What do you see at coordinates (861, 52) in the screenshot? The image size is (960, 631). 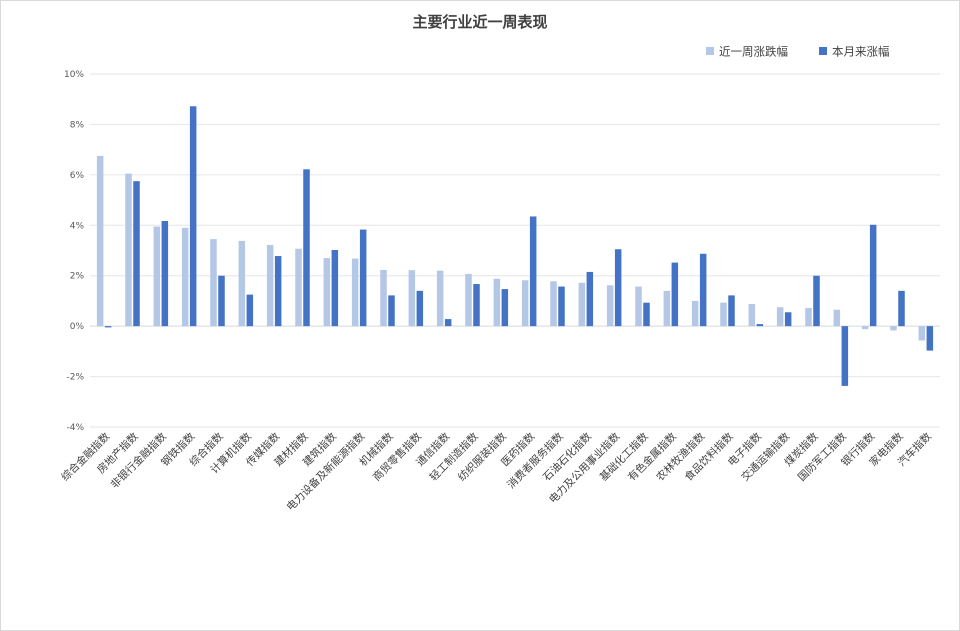 I see `legend-label: 本月来涨幅` at bounding box center [861, 52].